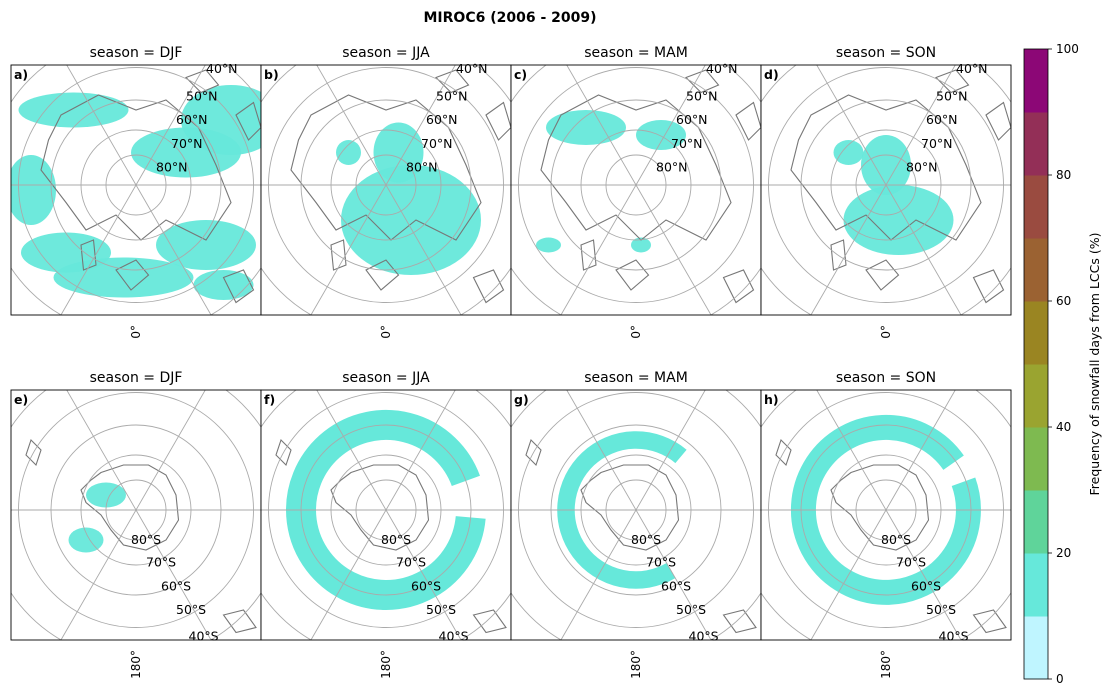 The image size is (1113, 697). I want to click on colorbar-frame, so click(1036, 364).